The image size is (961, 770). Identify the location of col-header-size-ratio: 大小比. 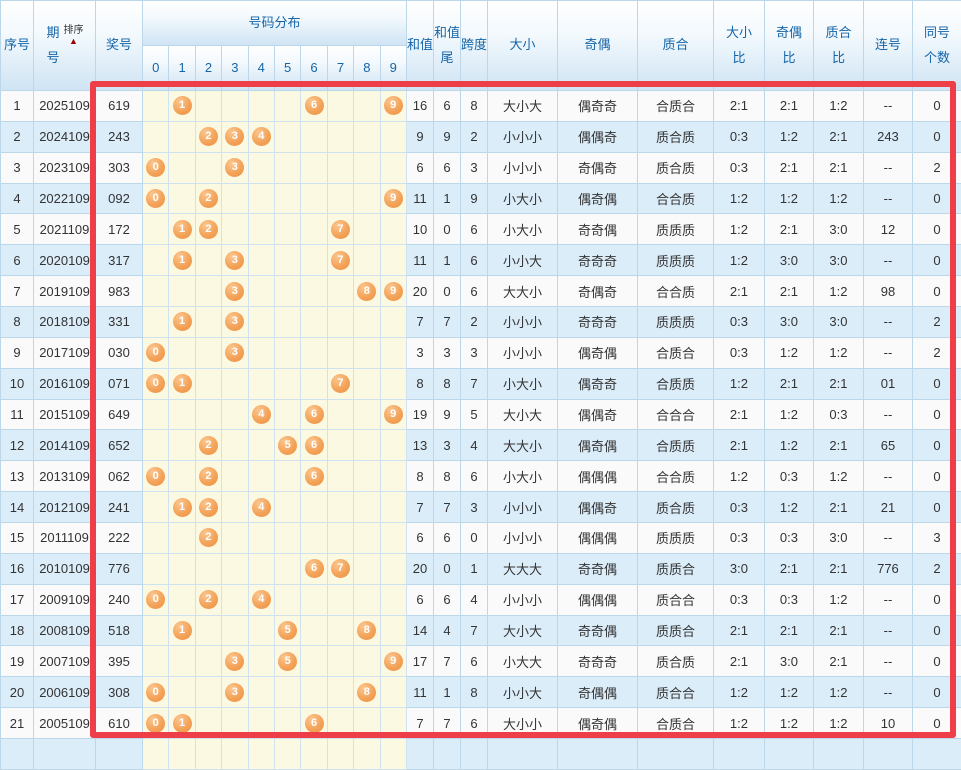
(739, 46).